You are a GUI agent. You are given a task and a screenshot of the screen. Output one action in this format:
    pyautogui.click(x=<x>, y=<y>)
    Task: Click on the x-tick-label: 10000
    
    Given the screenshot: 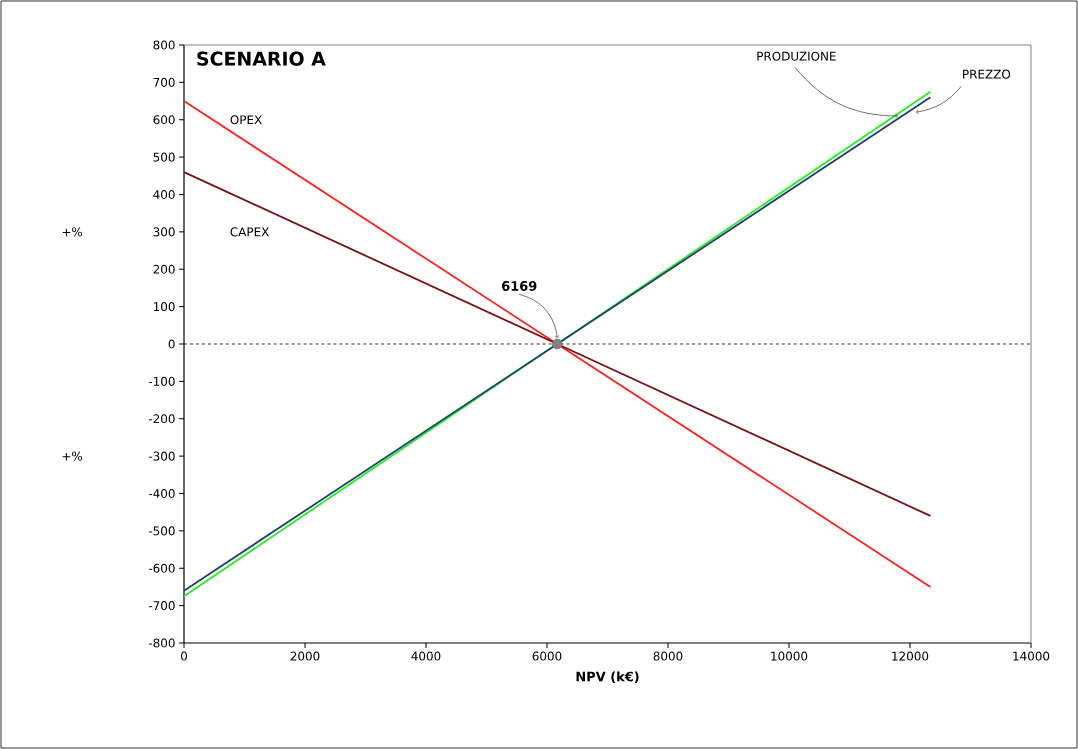 What is the action you would take?
    pyautogui.click(x=789, y=656)
    